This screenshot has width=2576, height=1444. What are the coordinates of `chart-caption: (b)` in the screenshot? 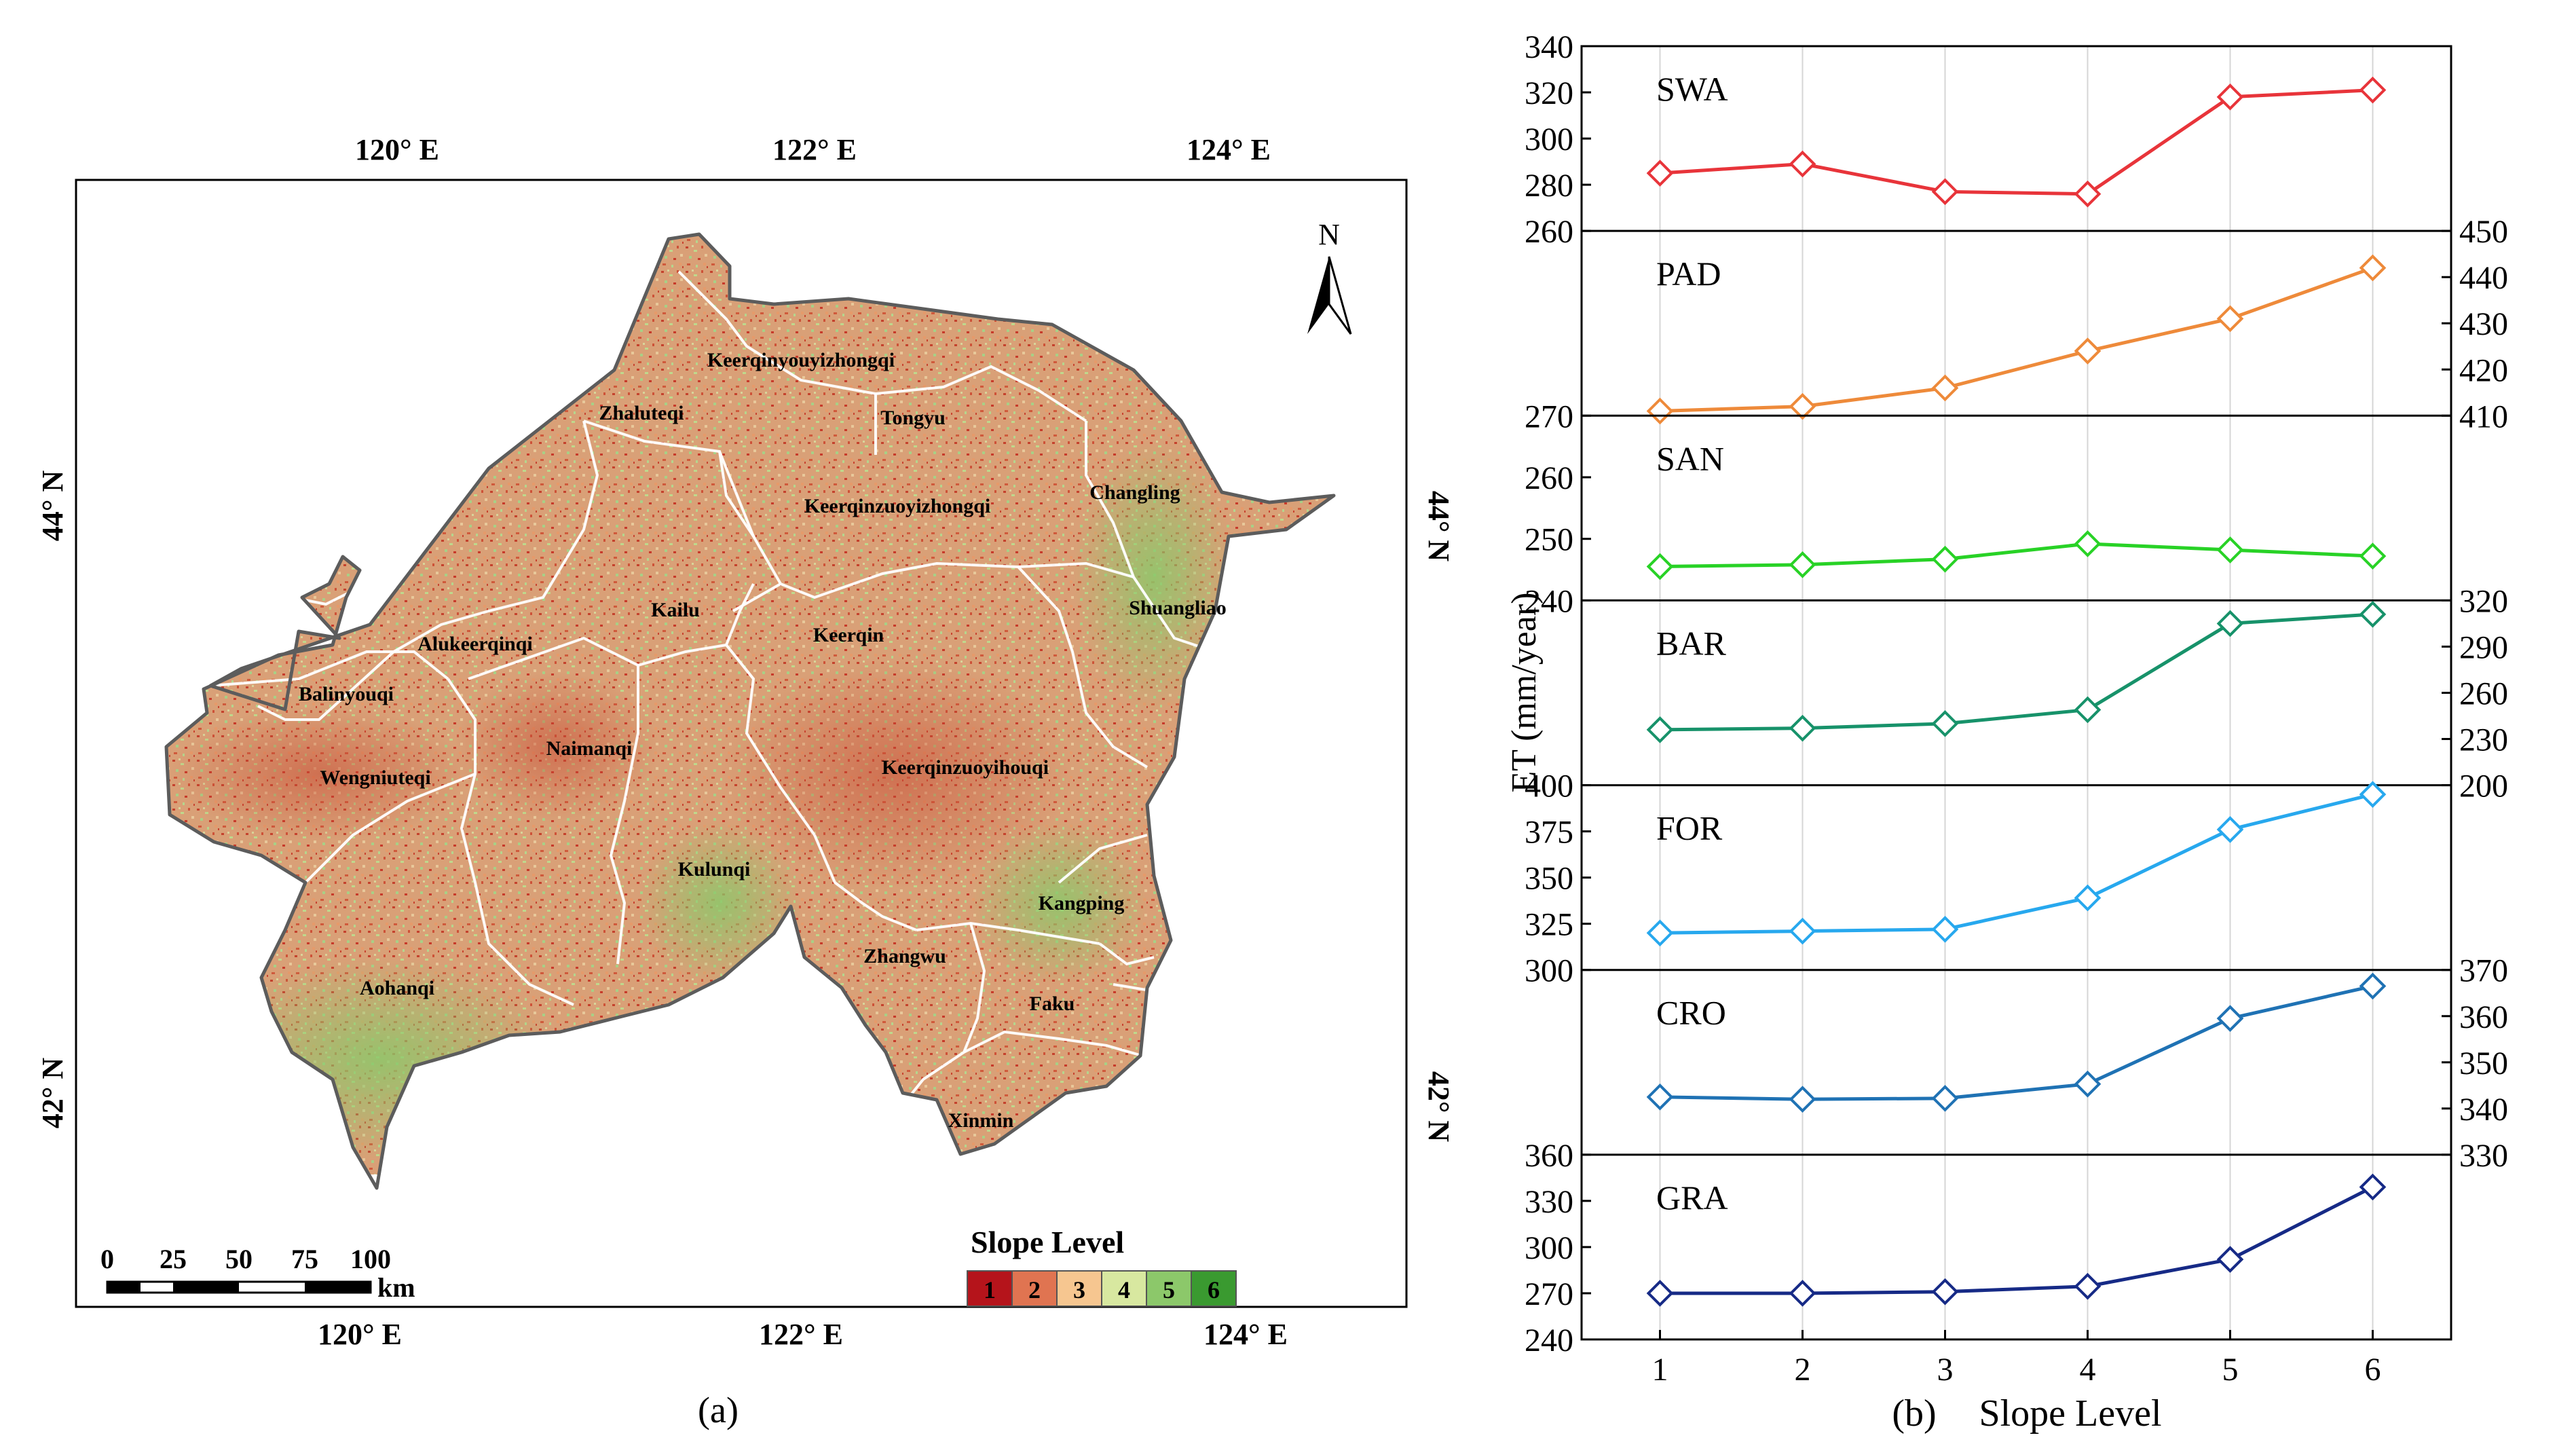 It's located at (1914, 1413).